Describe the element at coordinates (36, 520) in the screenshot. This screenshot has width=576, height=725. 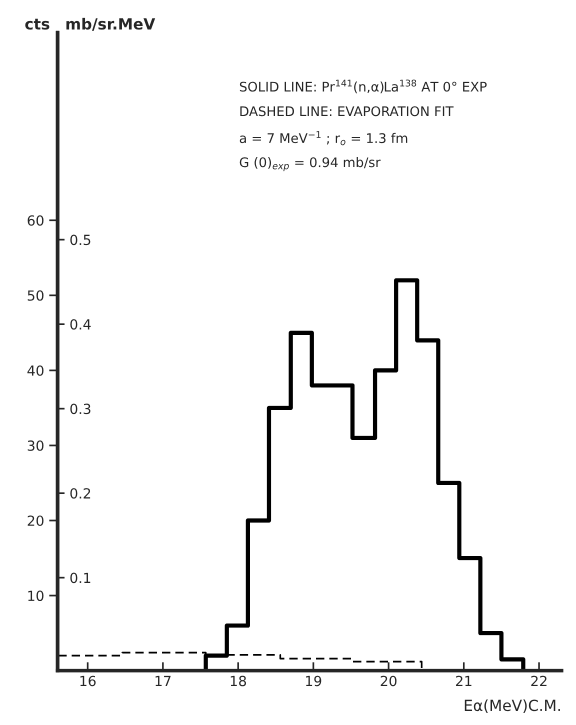
I see `y-tick-label: 20` at that location.